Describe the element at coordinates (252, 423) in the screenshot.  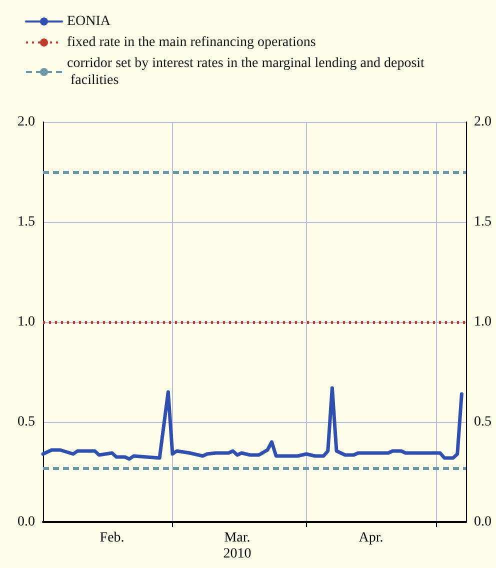
I see `line-series` at that location.